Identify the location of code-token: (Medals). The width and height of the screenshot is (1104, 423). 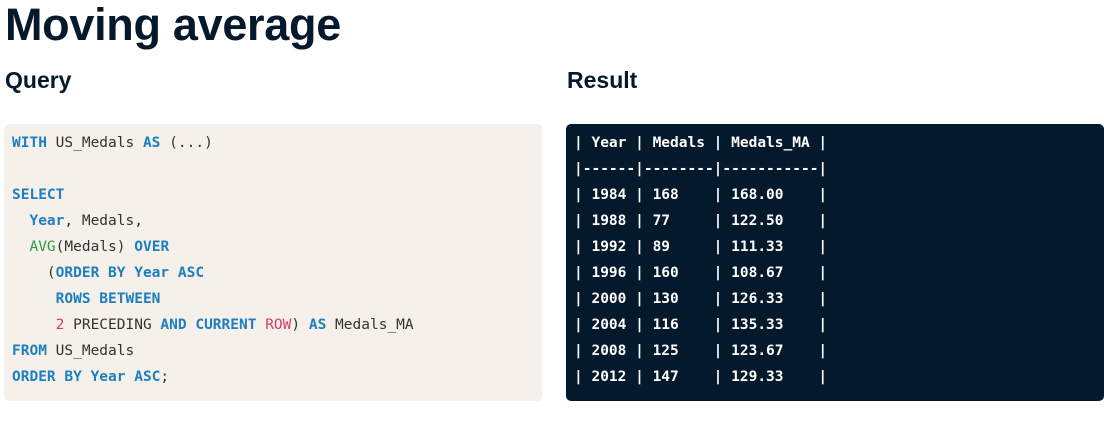
(95, 247).